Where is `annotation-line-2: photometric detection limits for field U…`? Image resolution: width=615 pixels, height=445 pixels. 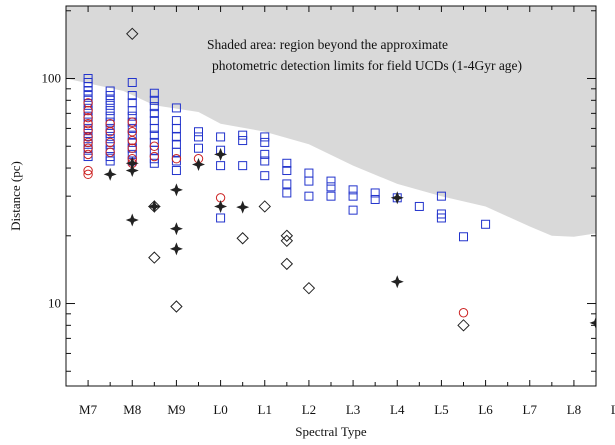
annotation-line-2: photometric detection limits for field U… is located at coordinates (367, 65).